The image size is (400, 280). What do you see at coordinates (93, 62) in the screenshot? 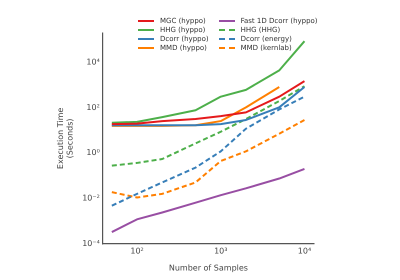
I see `y-tick-label: 10⁴` at bounding box center [93, 62].